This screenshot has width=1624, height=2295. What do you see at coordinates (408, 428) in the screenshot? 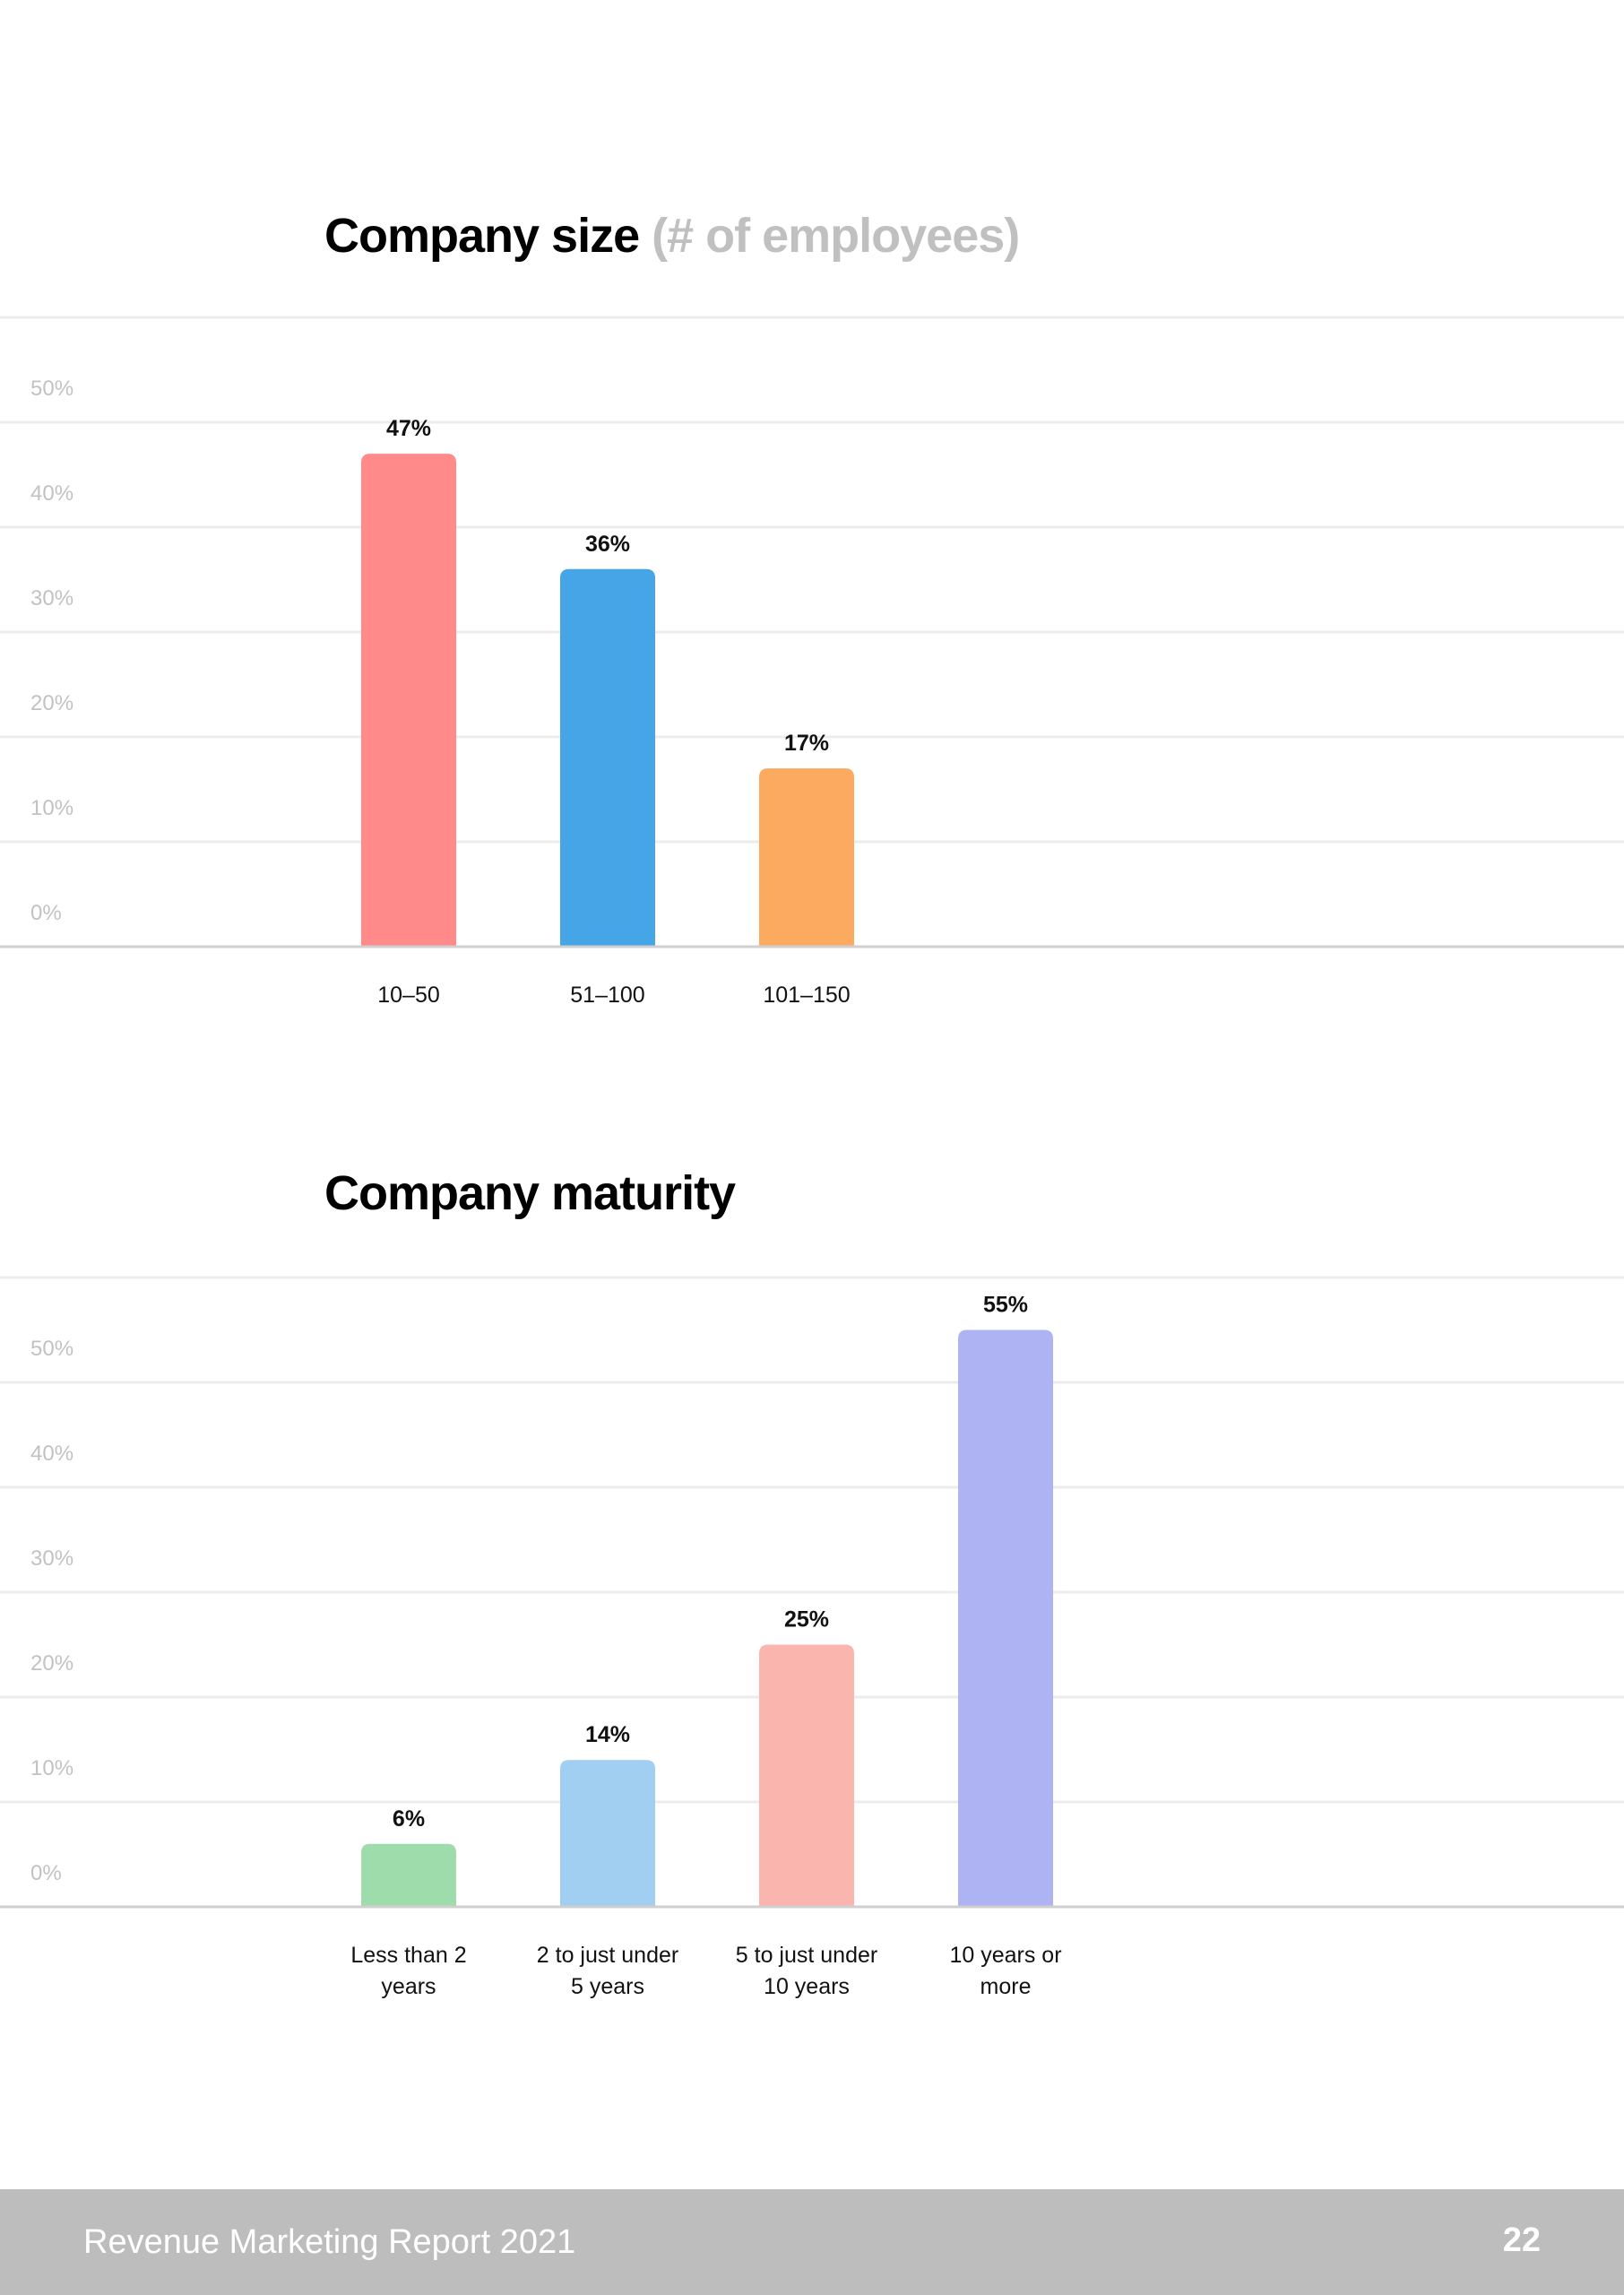
I see `data-label: 47%` at bounding box center [408, 428].